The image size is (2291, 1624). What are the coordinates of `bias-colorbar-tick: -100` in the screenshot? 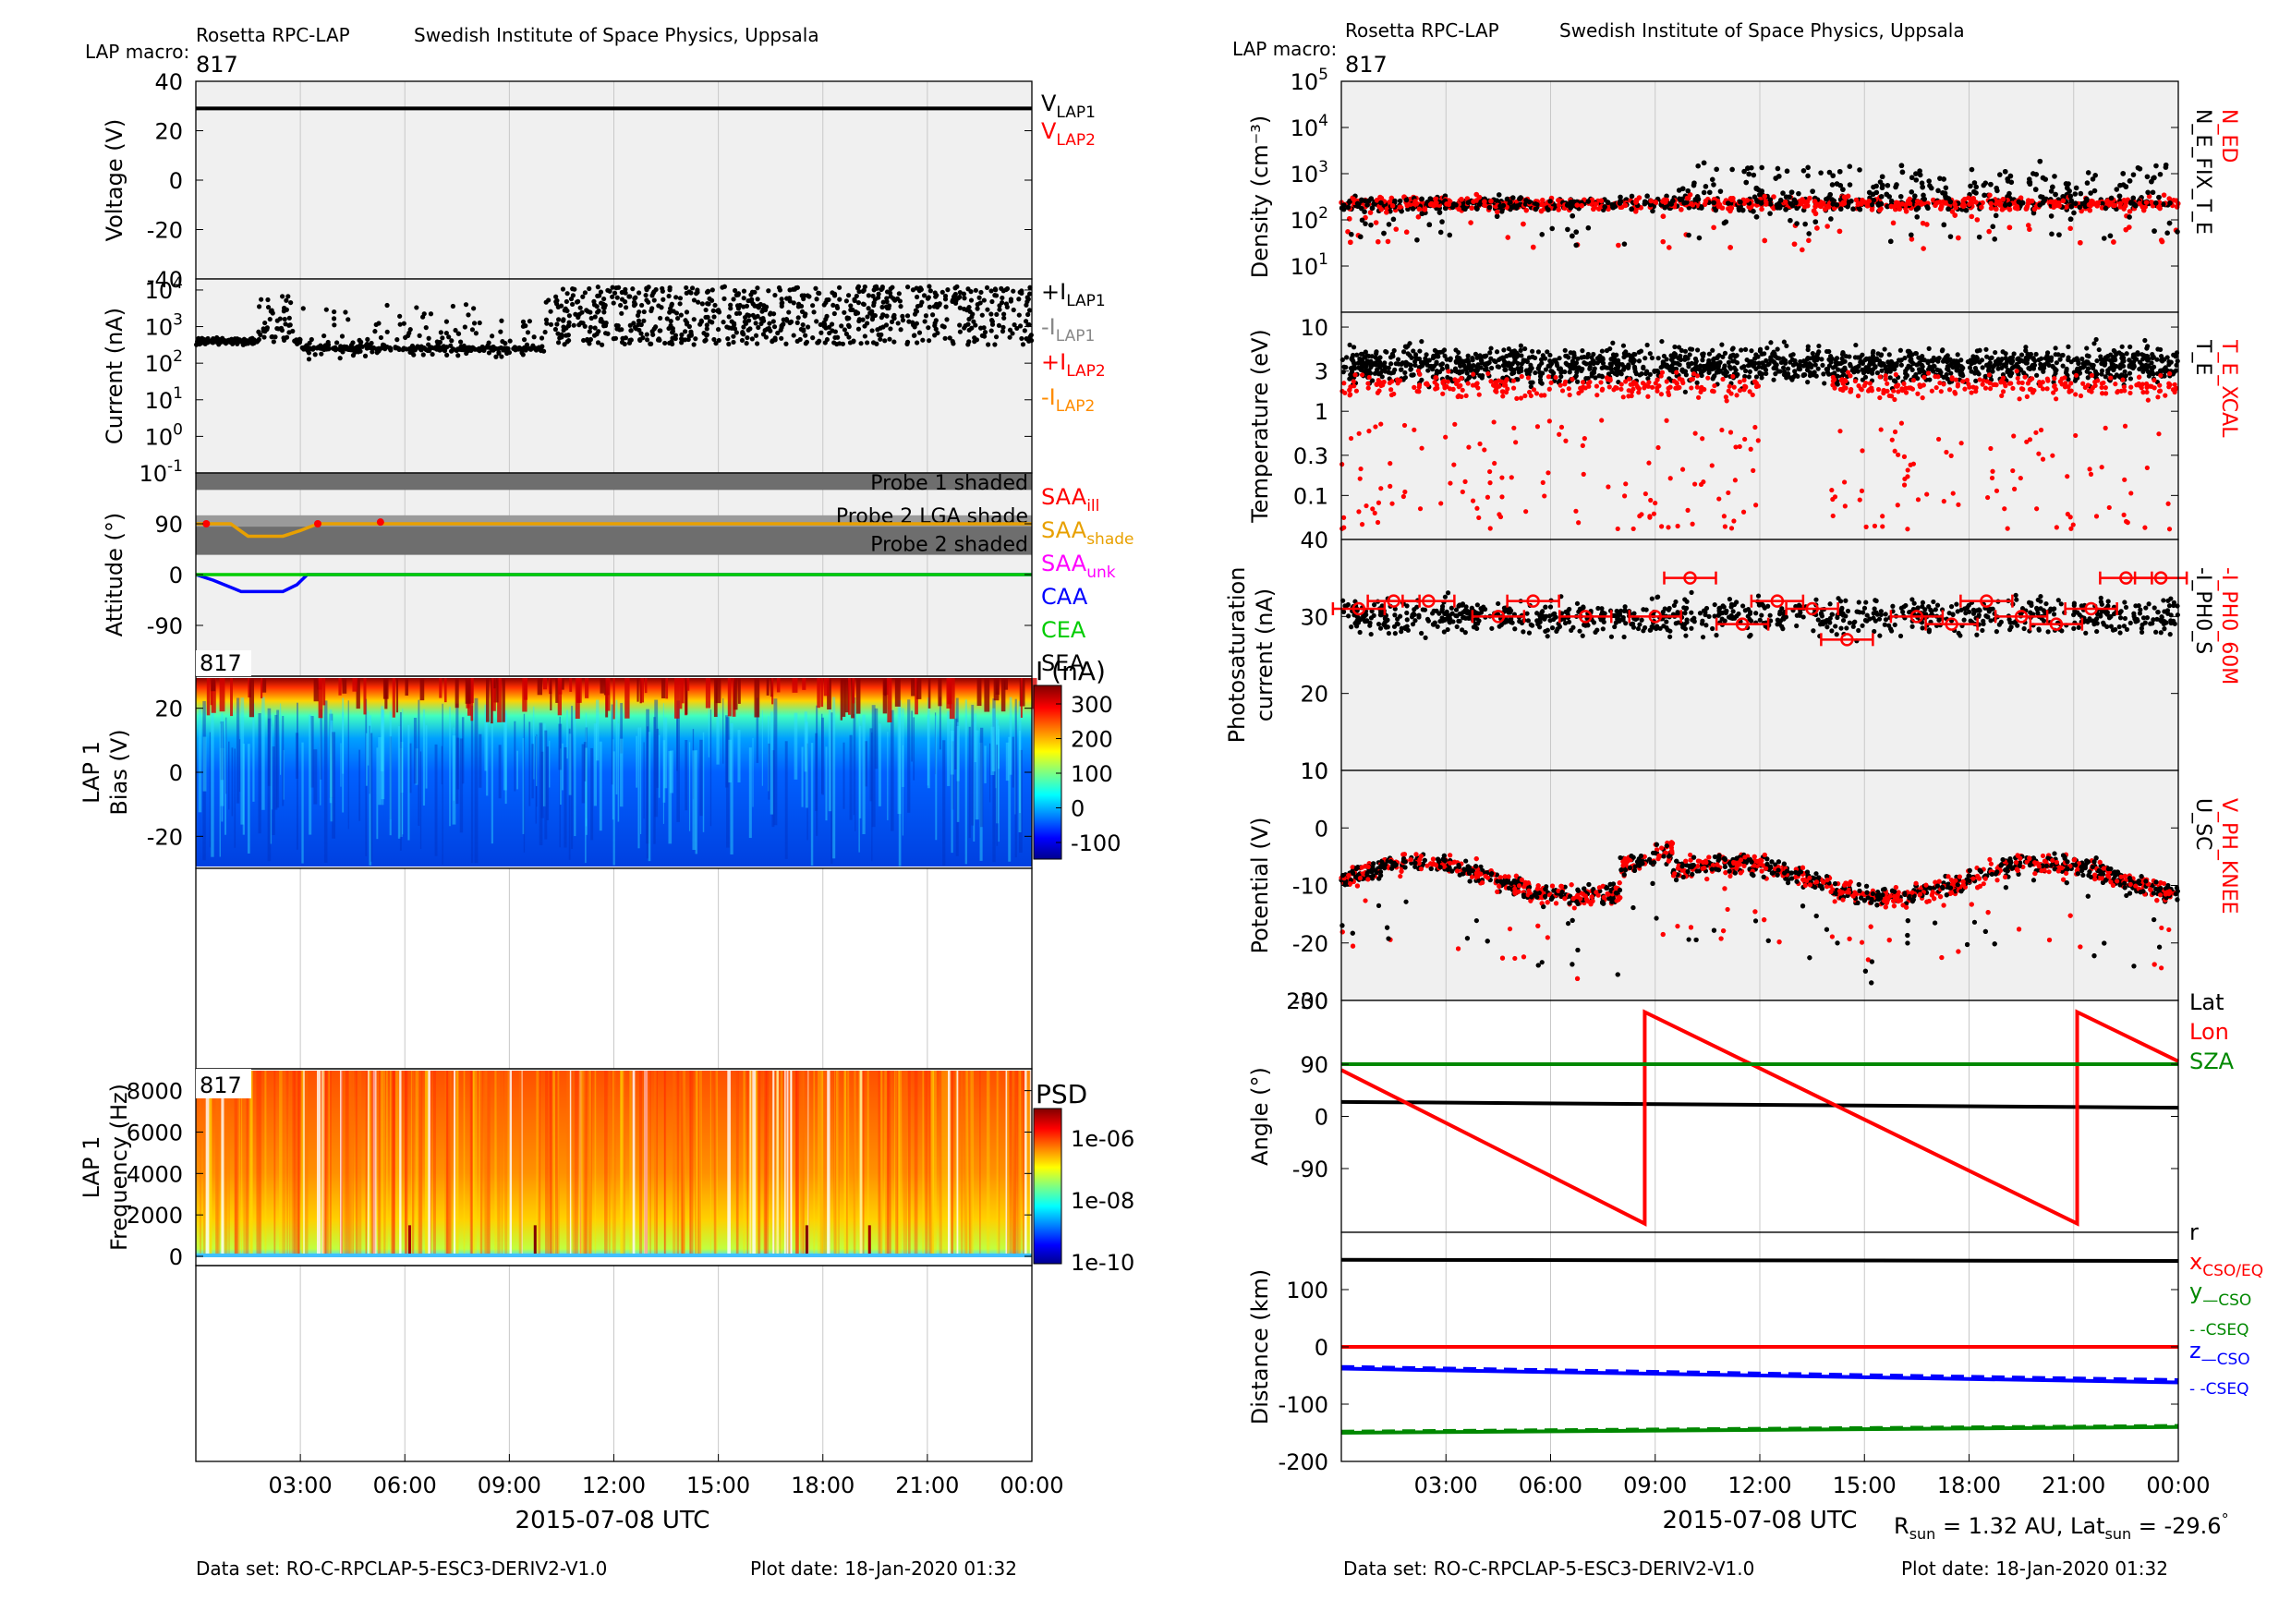 It's located at (1096, 843).